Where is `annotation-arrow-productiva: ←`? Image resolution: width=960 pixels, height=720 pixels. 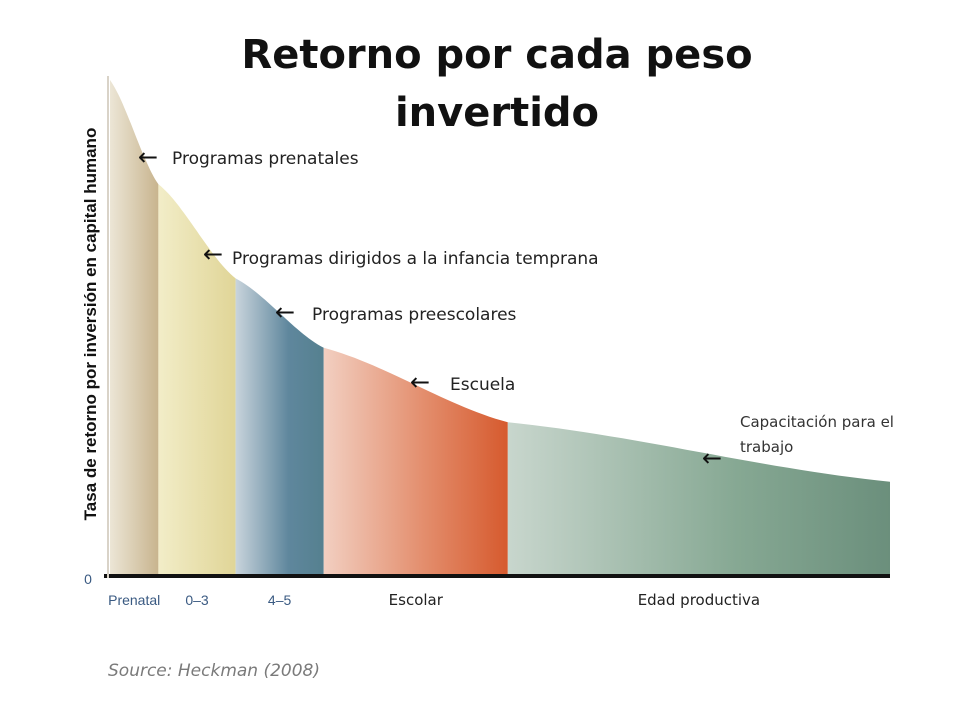
annotation-arrow-productiva: ← is located at coordinates (712, 458).